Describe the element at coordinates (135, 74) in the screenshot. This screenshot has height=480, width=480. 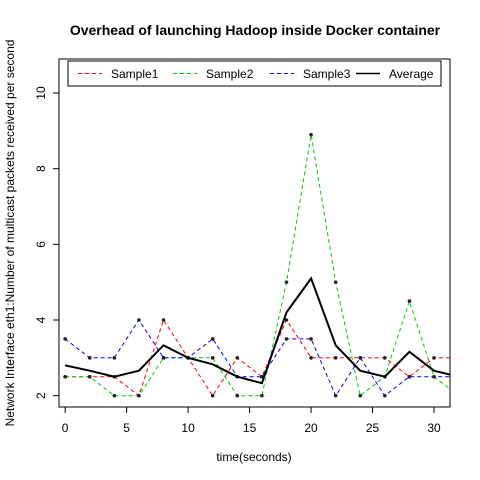
I see `legend-label-sample1: Sample1` at that location.